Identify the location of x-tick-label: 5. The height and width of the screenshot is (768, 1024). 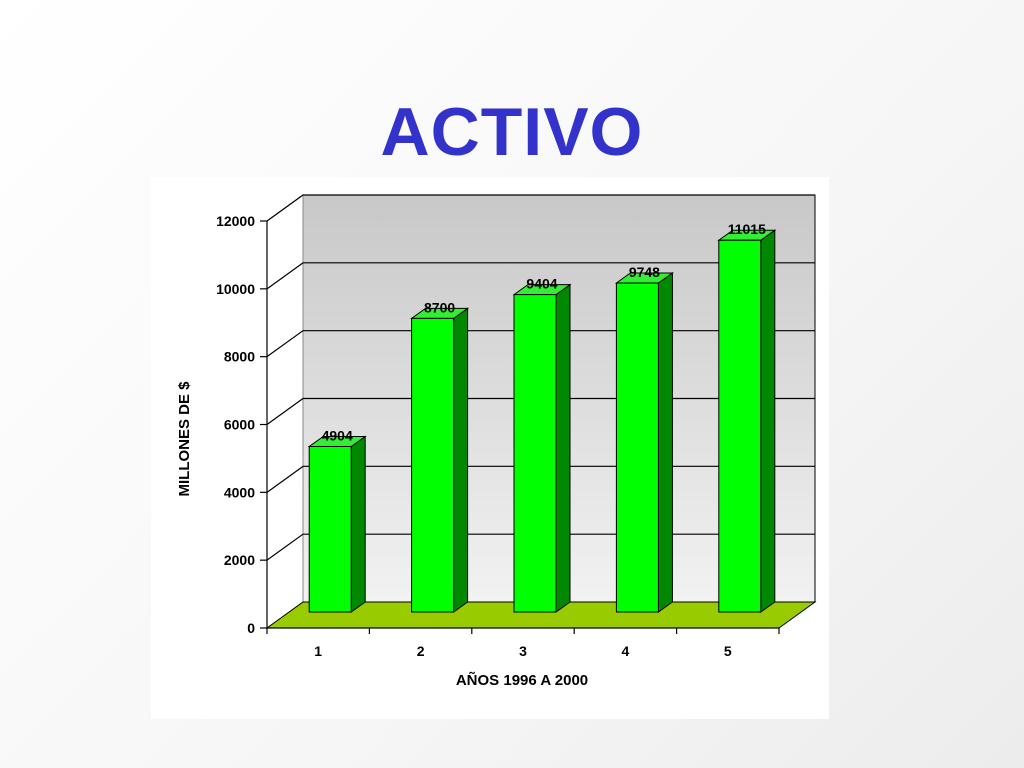
(728, 651).